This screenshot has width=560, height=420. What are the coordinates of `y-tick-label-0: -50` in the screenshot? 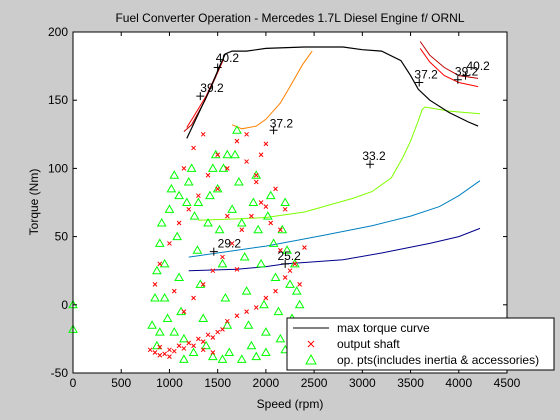 It's located at (60, 373).